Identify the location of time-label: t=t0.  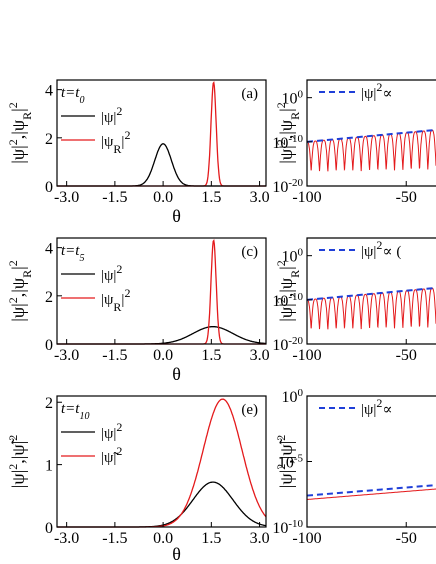
(72, 95).